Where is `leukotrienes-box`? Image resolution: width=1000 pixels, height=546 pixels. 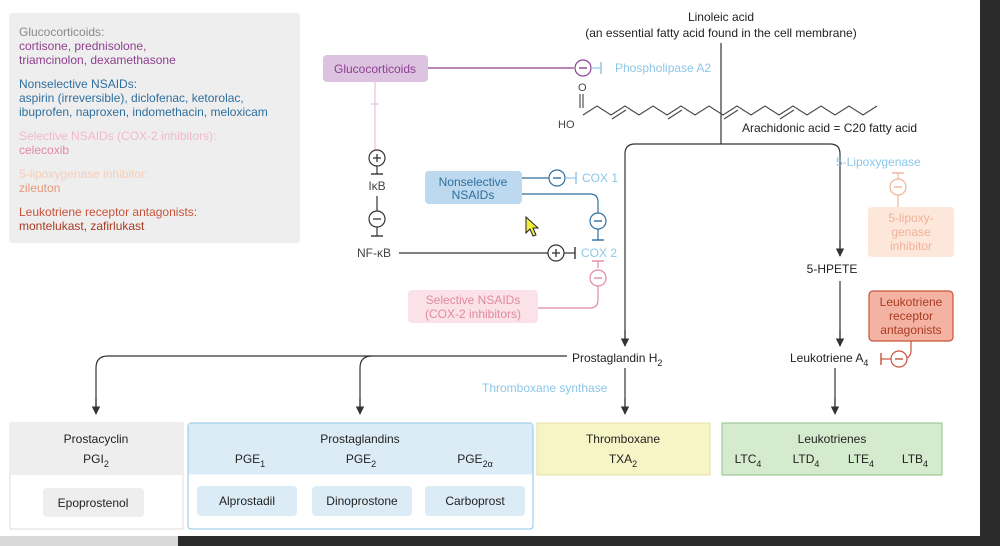
leukotrienes-box is located at coordinates (832, 449).